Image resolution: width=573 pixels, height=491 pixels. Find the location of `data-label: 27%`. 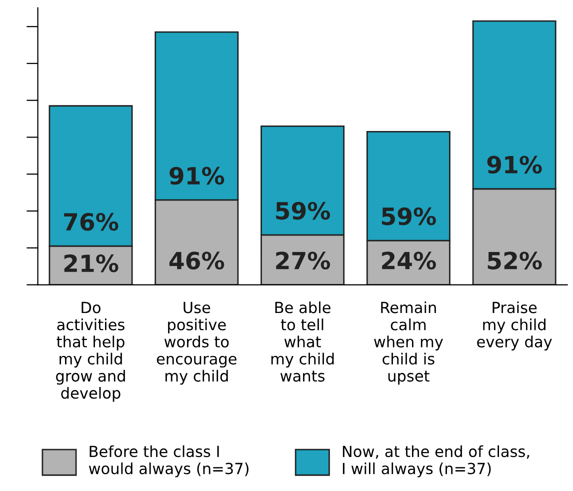

data-label: 27% is located at coordinates (303, 261).